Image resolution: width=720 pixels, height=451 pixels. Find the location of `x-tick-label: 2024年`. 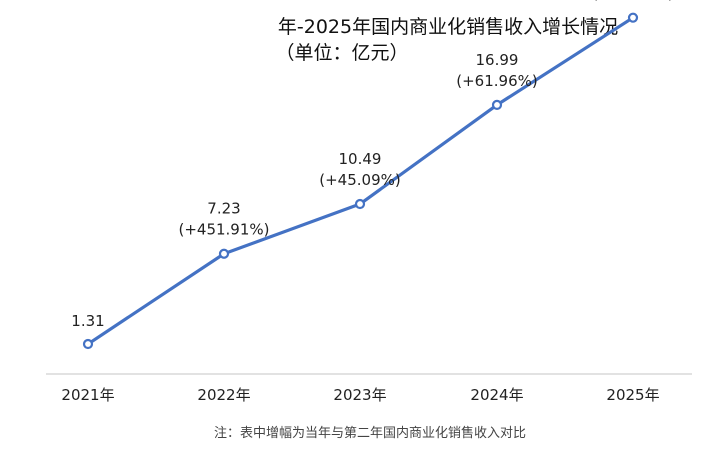

x-tick-label: 2024年 is located at coordinates (496, 395).